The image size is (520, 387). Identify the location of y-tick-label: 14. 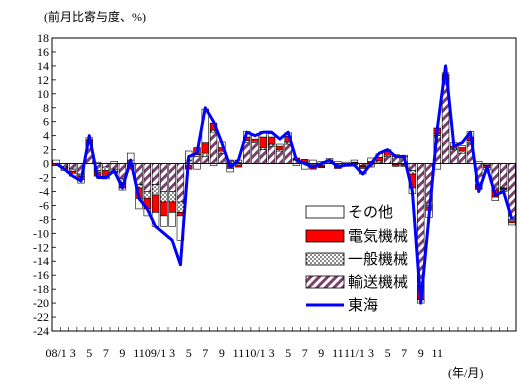
(43, 66).